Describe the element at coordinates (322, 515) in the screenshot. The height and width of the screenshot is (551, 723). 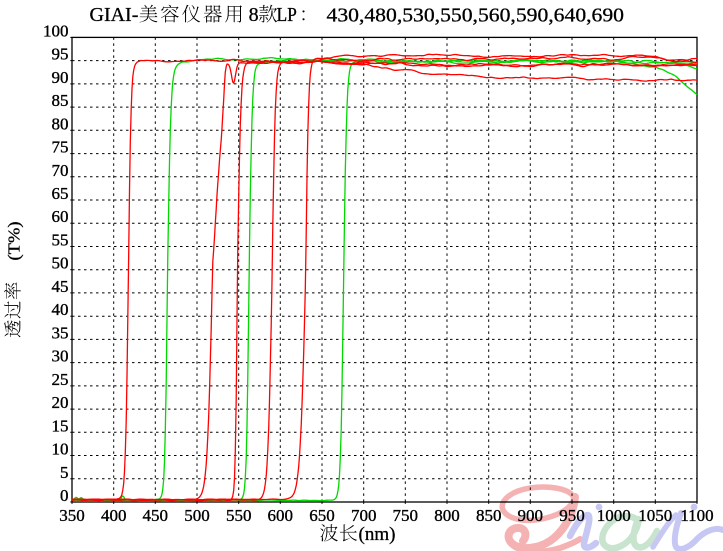
I see `svg-text: 650` at that location.